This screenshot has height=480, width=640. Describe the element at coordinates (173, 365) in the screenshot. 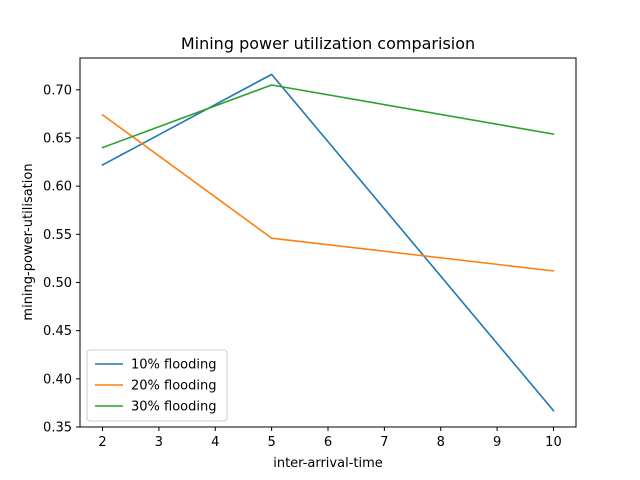

I see `legend-label: 10% flooding` at that location.